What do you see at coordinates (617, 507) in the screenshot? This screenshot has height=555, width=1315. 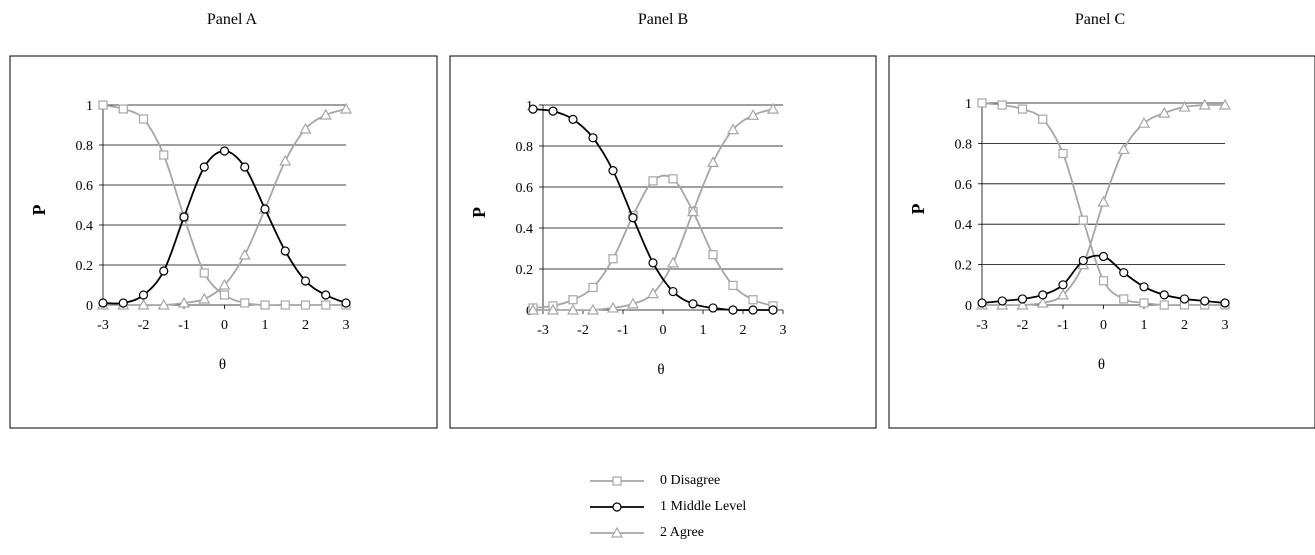 I see `legend-swatch-middle` at bounding box center [617, 507].